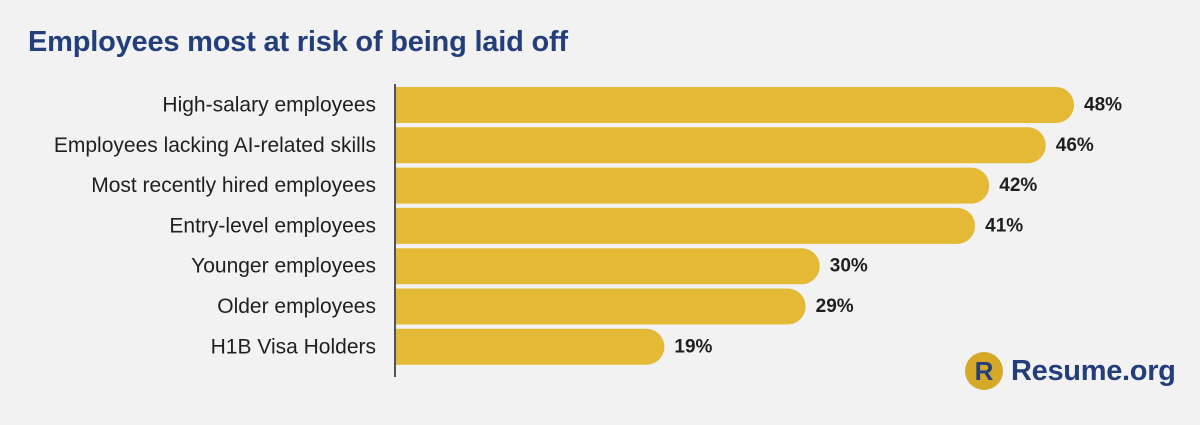 The height and width of the screenshot is (425, 1200). What do you see at coordinates (1018, 185) in the screenshot?
I see `value-label: 42%` at bounding box center [1018, 185].